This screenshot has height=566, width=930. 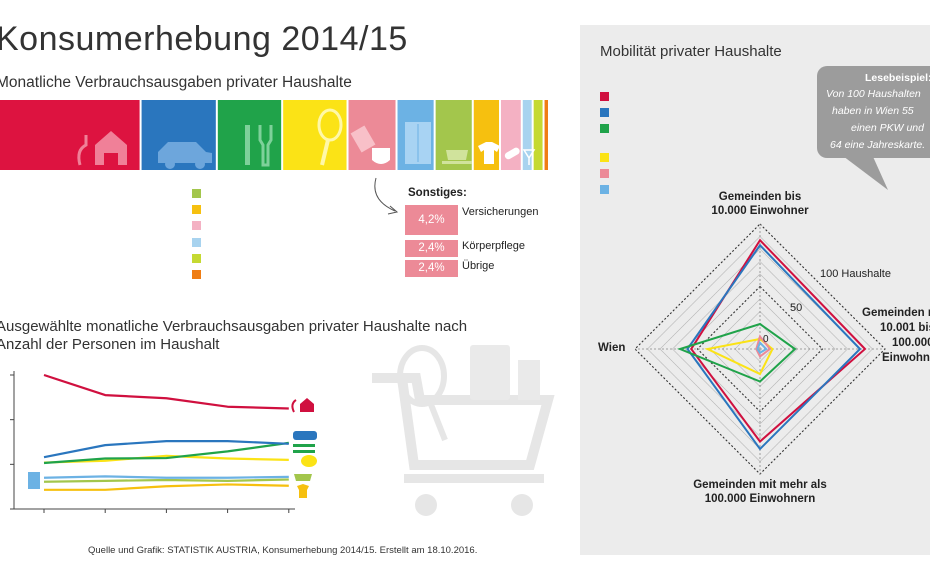 I want to click on lesebeispiel-line1: Von 100 Haushalten, so click(x=873, y=94).